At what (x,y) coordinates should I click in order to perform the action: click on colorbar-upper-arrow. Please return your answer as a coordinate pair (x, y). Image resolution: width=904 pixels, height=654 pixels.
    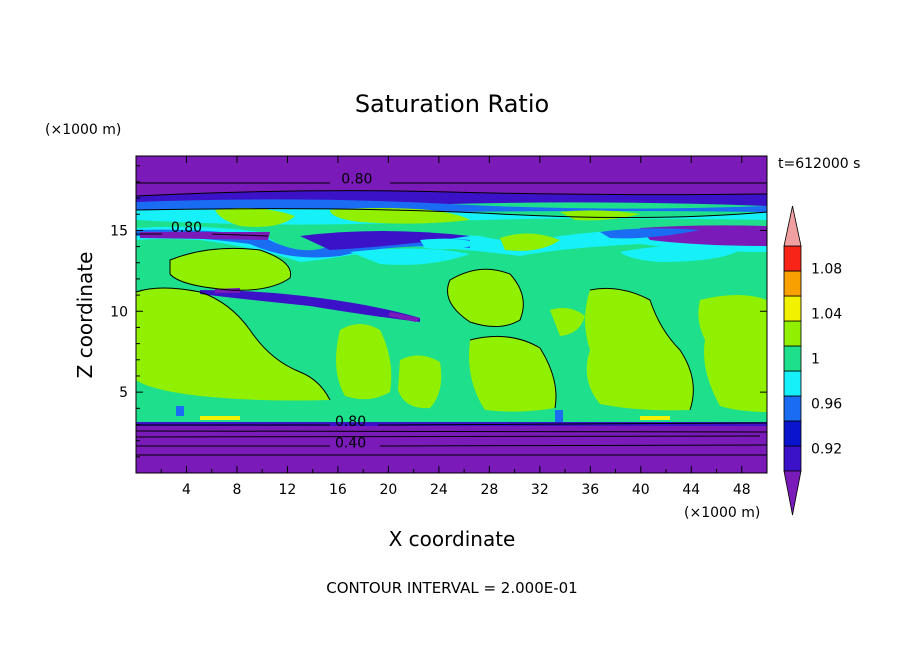
    Looking at the image, I should click on (792, 226).